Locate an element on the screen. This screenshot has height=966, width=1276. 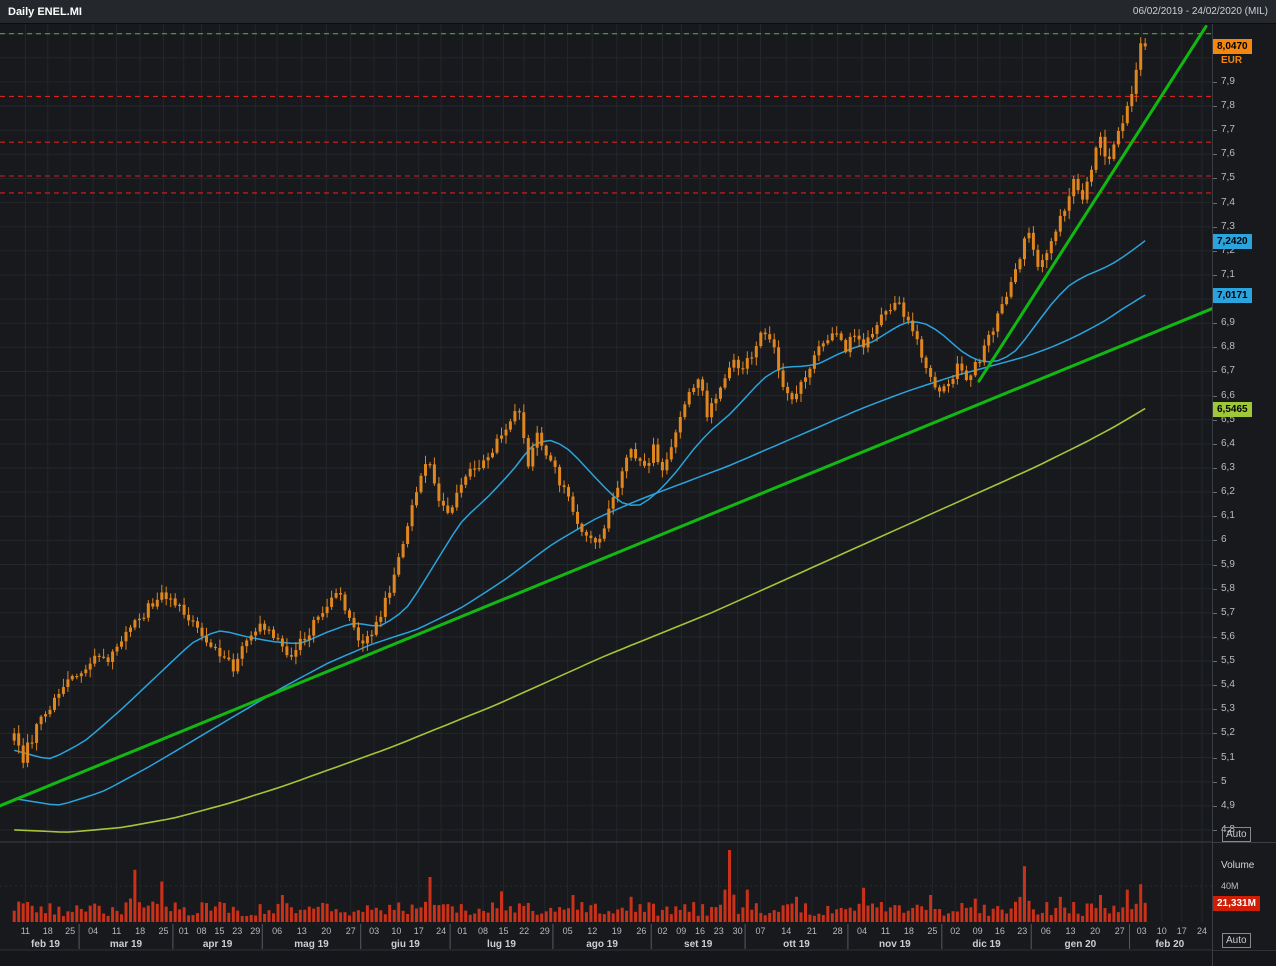
y-axis-label: 7,2 is located at coordinates (1224, 250).